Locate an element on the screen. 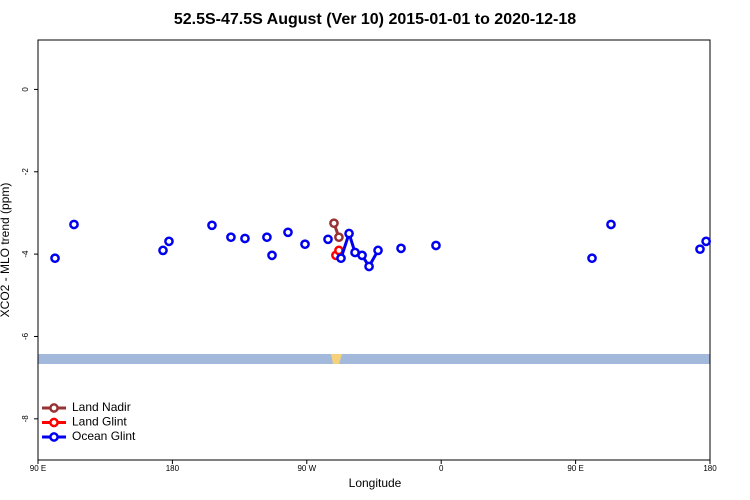 The width and height of the screenshot is (750, 500). x-tick-label: 0 is located at coordinates (441, 468).